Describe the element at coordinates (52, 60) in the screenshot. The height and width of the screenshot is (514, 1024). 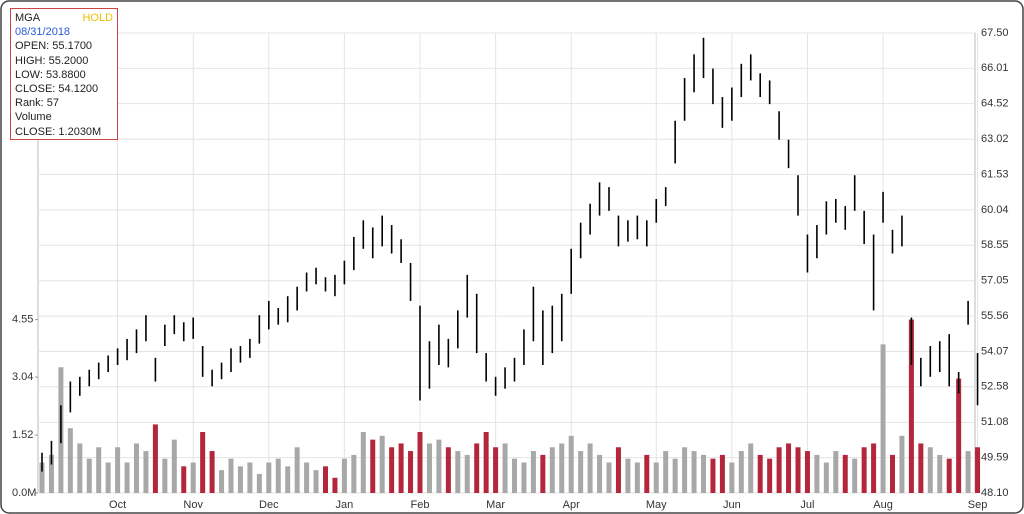
I see `info-line: HIGH: 55.2000` at that location.